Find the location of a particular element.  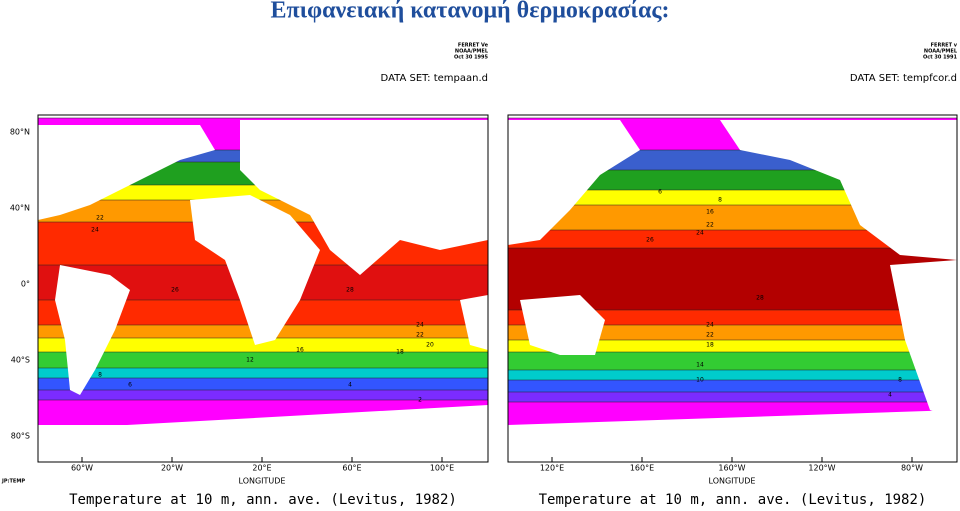

lon-label: 60°W is located at coordinates (82, 468).